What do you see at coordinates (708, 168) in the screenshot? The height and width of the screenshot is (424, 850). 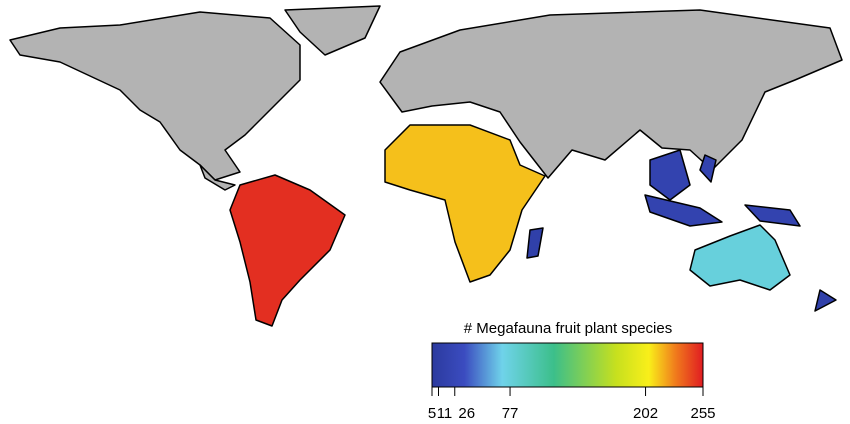 I see `philippines` at bounding box center [708, 168].